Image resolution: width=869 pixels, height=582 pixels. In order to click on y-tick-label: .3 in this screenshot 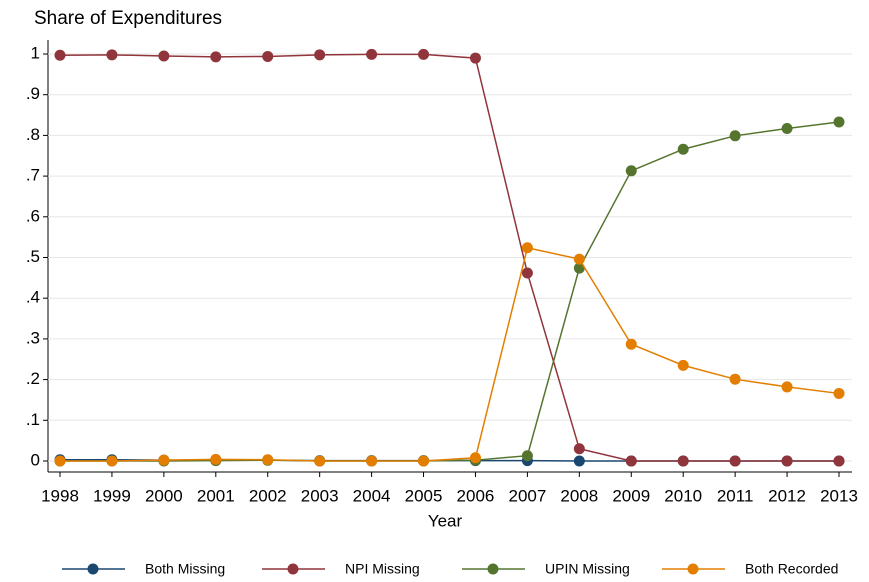, I will do `click(33, 337)`.